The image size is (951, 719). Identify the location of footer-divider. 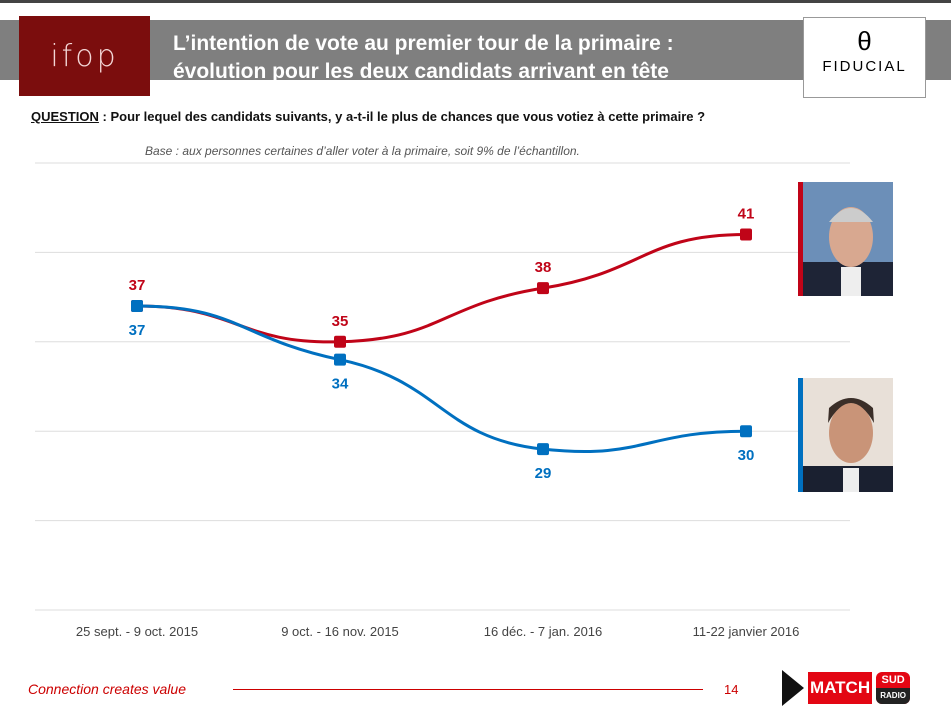
(468, 689).